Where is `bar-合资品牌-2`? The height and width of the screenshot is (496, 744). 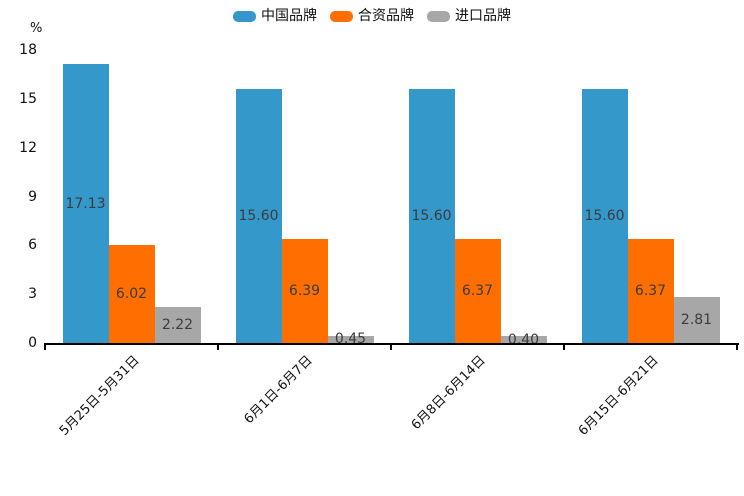 bar-合资品牌-2 is located at coordinates (304, 290).